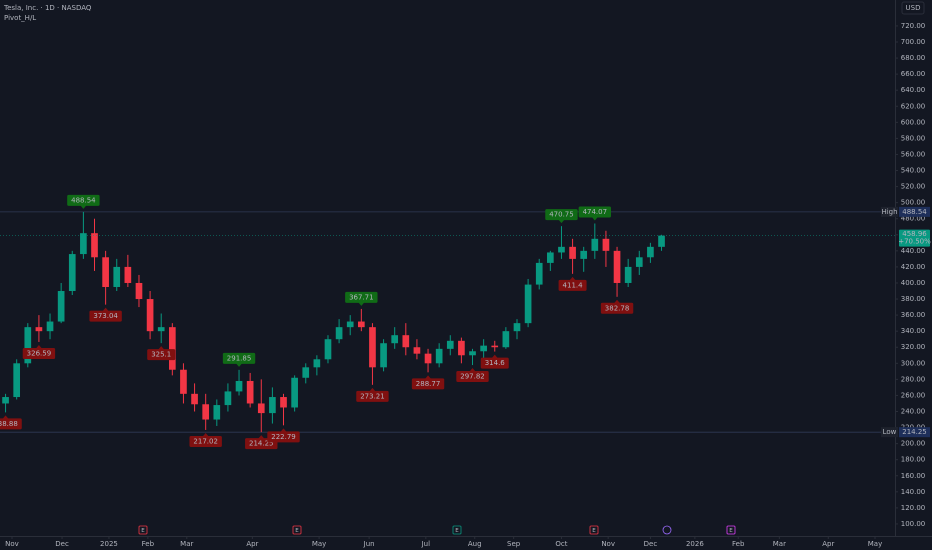  I want to click on y-tick-label: 260.00, so click(913, 395).